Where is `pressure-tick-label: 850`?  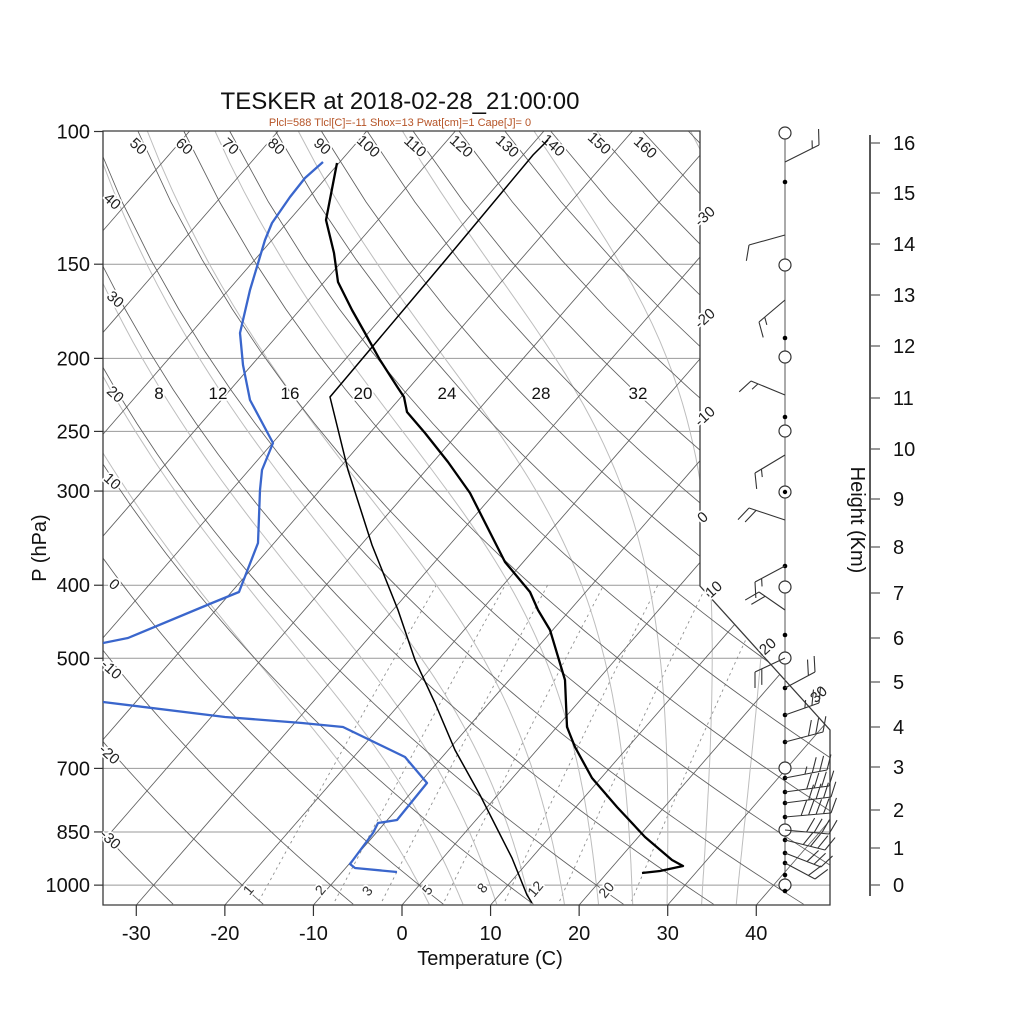 pressure-tick-label: 850 is located at coordinates (73, 833).